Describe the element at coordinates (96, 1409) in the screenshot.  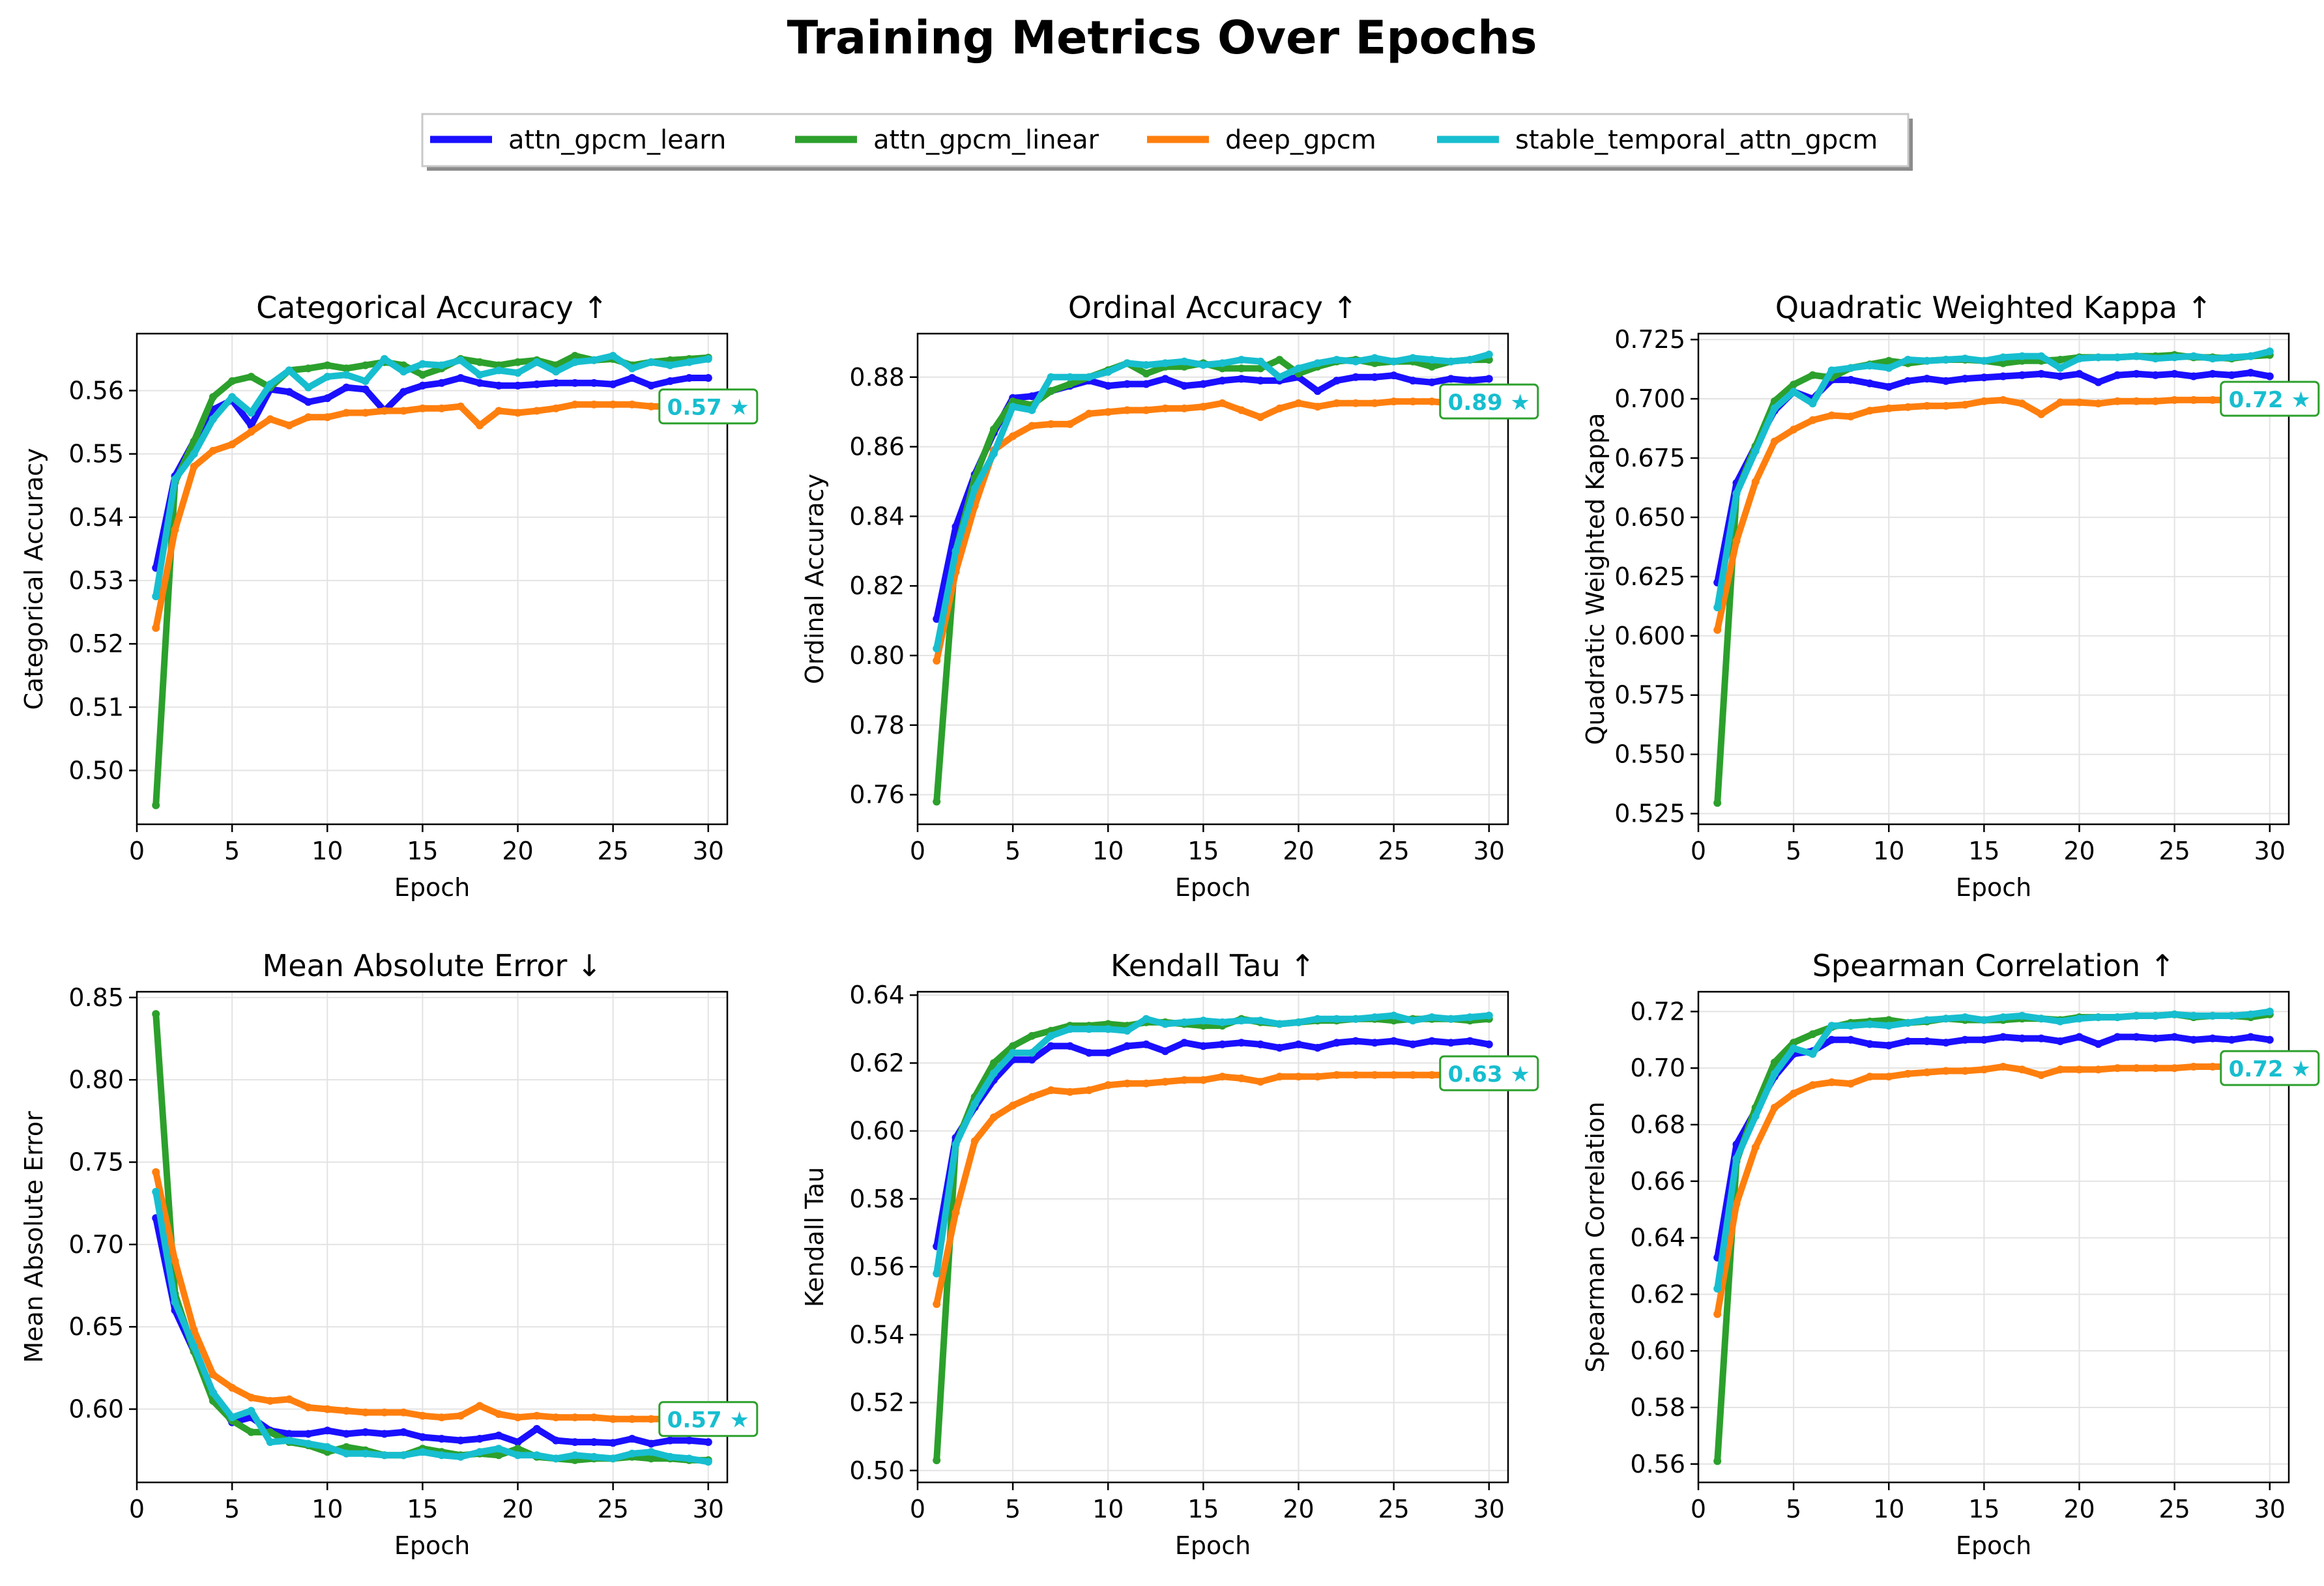
I see `y-tick-label: 0.60` at that location.